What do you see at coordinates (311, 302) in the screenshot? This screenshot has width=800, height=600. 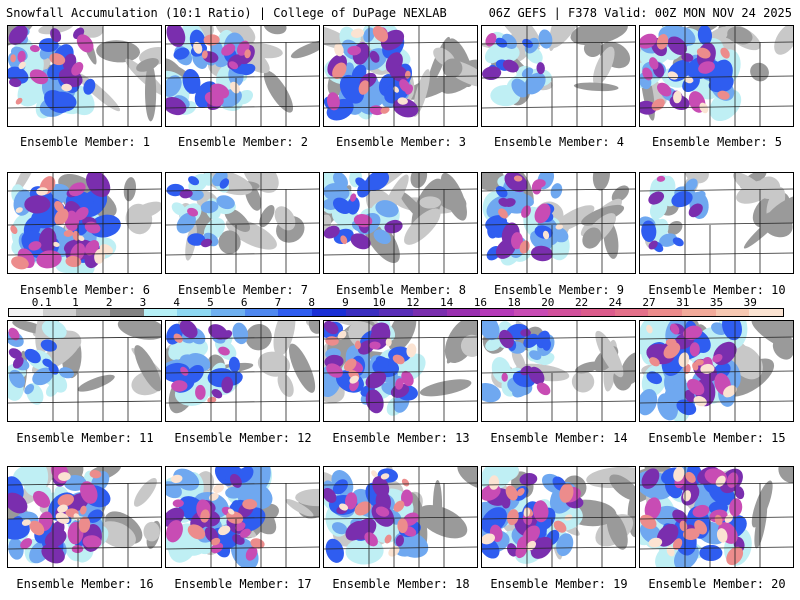 I see `colorbar-tick-label: 8` at bounding box center [311, 302].